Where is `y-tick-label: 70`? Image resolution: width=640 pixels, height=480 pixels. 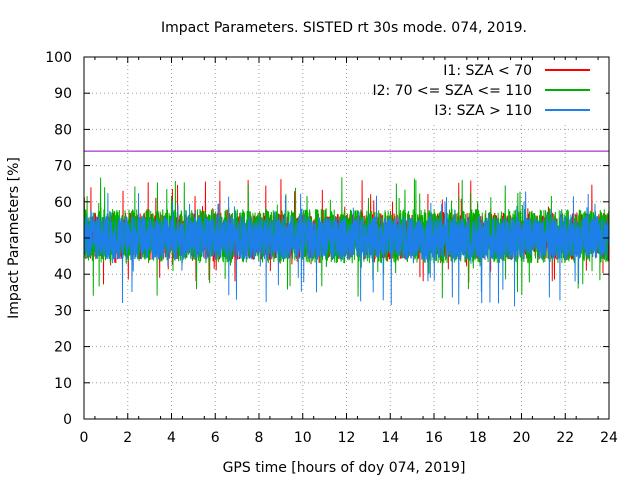 y-tick-label: 70 is located at coordinates (63, 167).